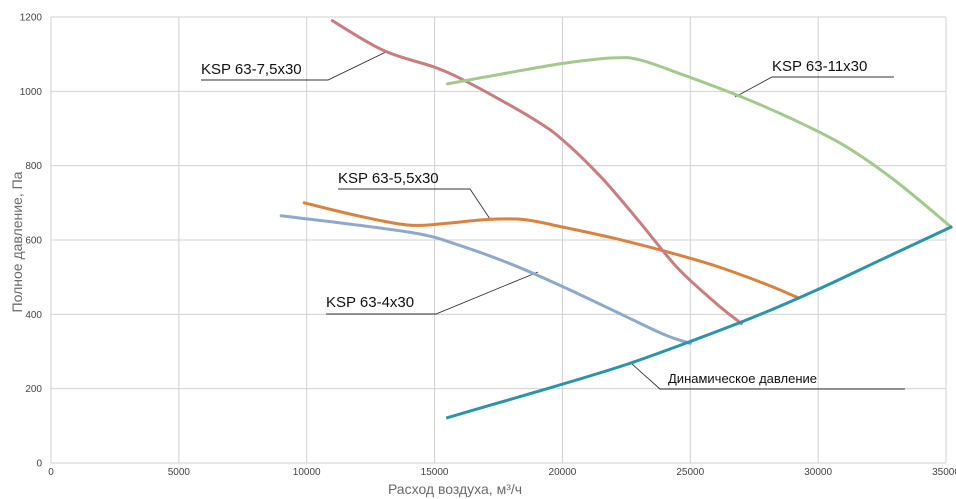  I want to click on x-tick-label: 25000, so click(690, 472).